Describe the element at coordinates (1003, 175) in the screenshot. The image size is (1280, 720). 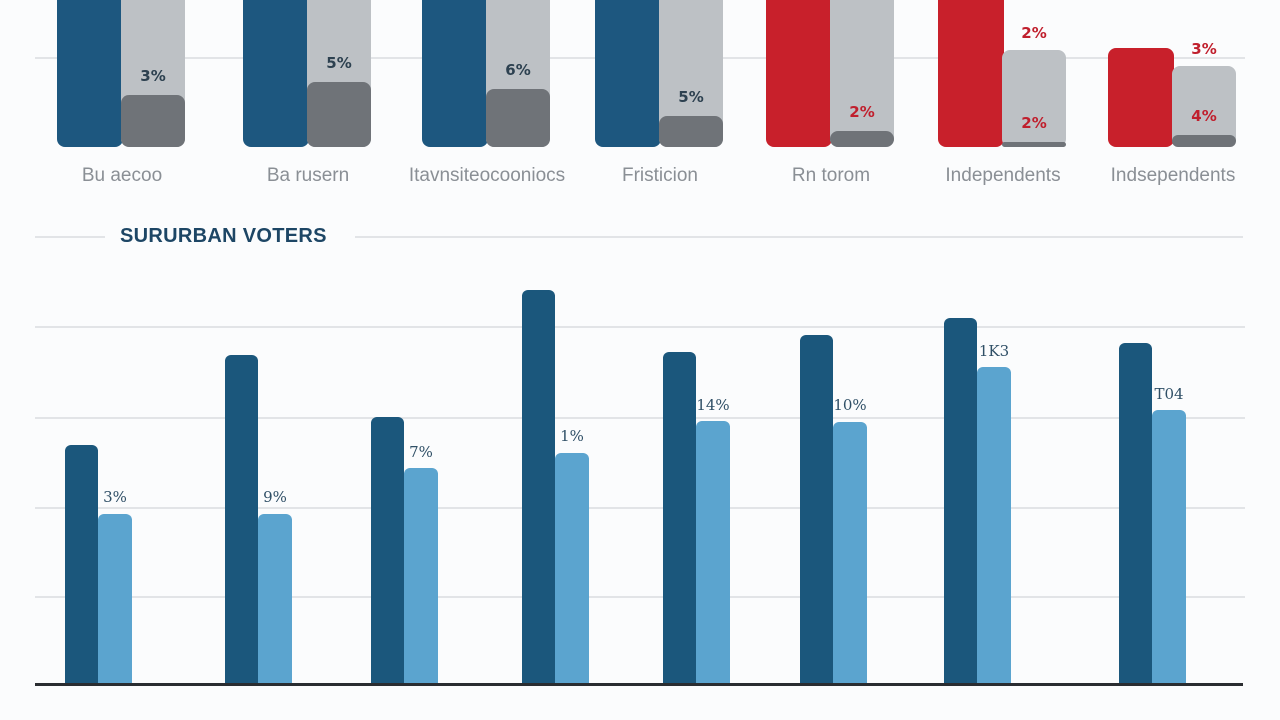
I see `category-label: Independents` at that location.